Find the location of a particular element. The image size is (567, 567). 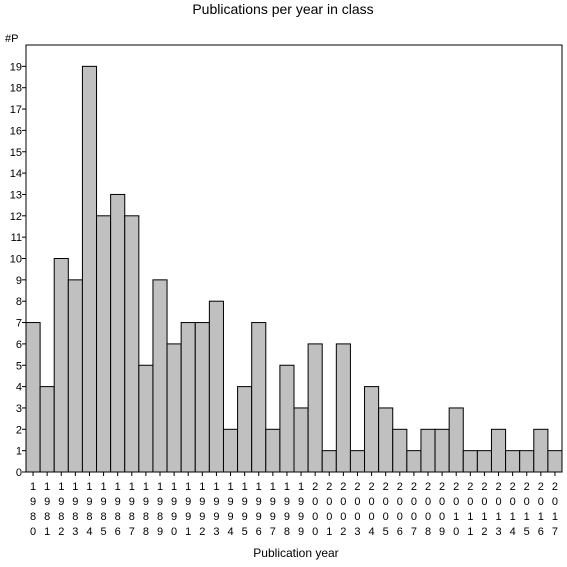

bar-2000 is located at coordinates (315, 408).